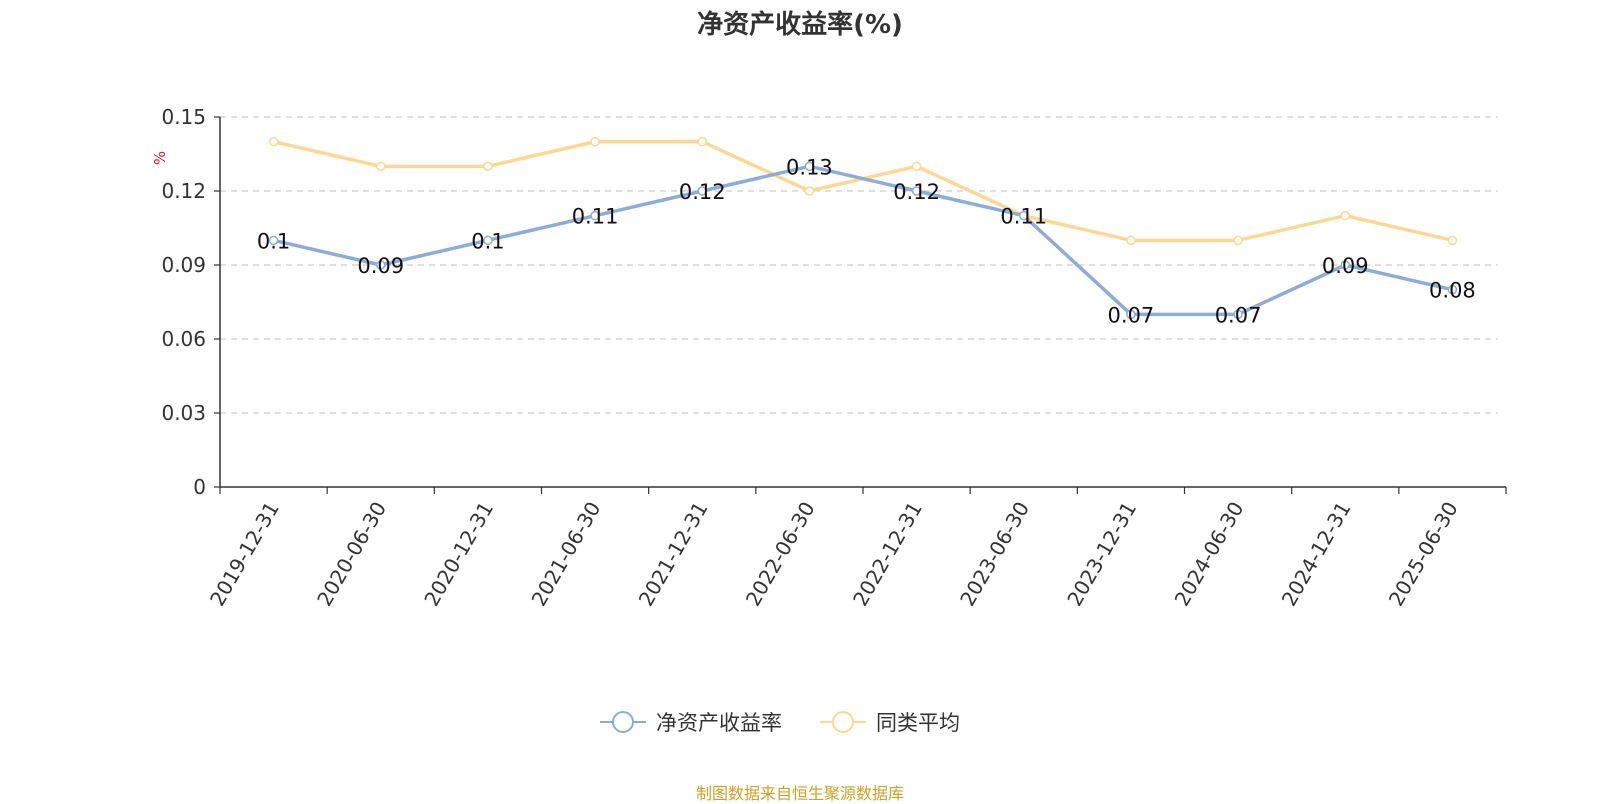  I want to click on chart-title: 净资产收益率(%), so click(800, 25).